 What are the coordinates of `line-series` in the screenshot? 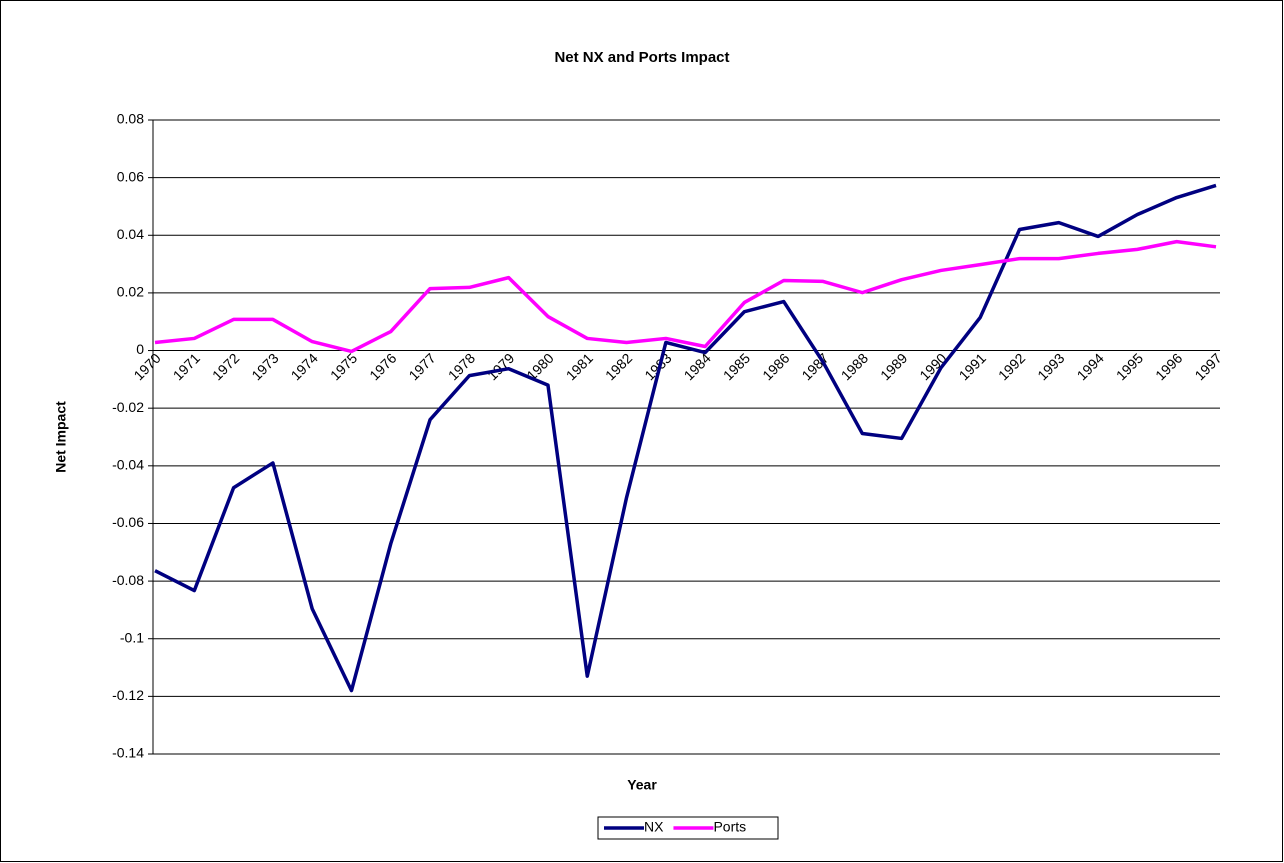 It's located at (685, 296).